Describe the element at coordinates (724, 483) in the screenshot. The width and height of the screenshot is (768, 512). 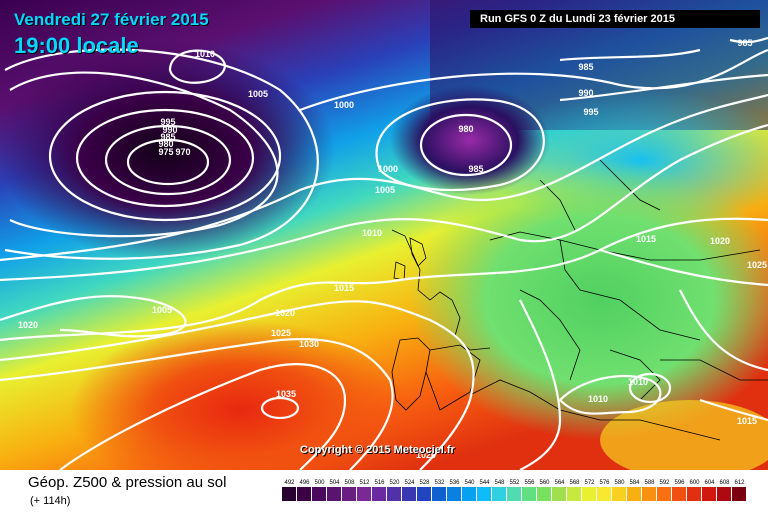
I see `scale-tick: 608` at that location.